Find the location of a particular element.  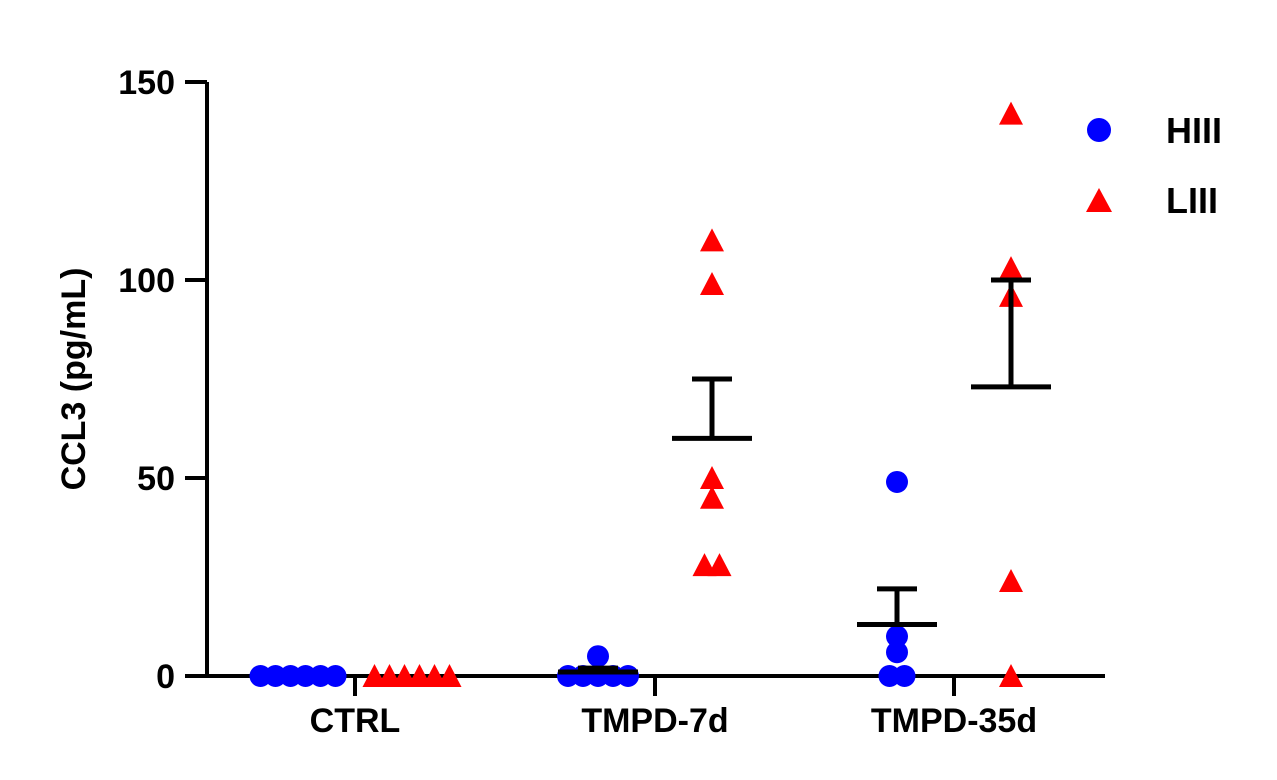

legend: HIII LIII is located at coordinates (1154, 165).